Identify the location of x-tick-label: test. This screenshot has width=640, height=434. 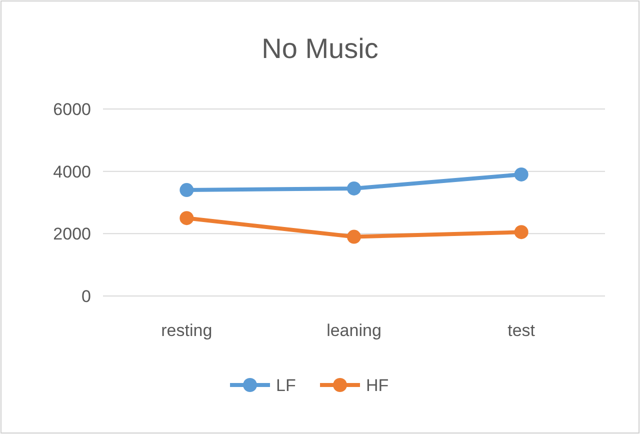
(522, 330).